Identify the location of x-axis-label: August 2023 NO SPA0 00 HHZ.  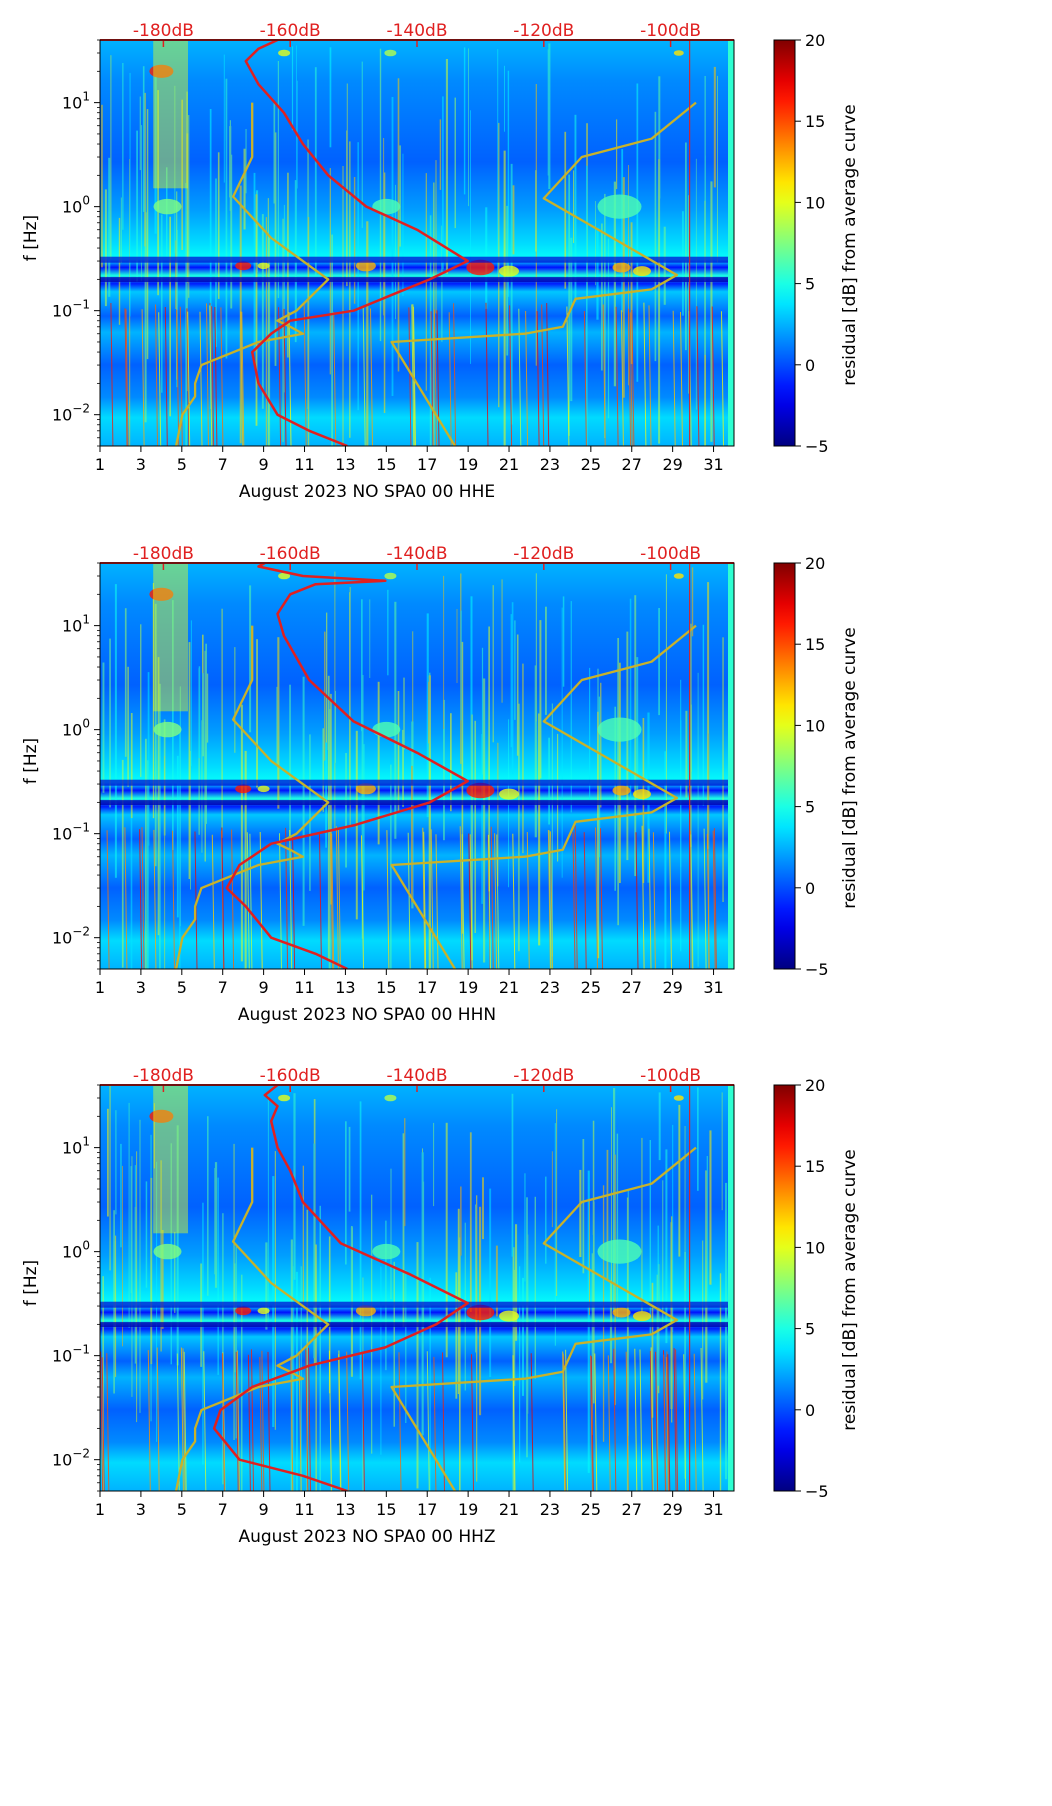
(366, 1537).